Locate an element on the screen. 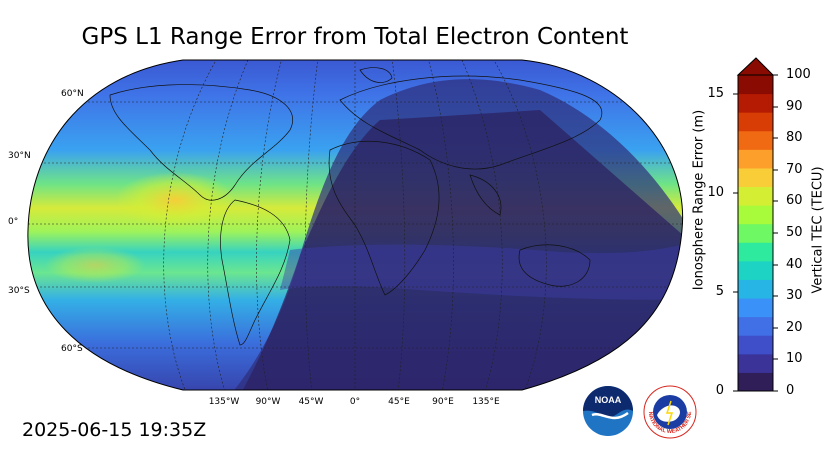  right-tick-20: 20 is located at coordinates (794, 327).